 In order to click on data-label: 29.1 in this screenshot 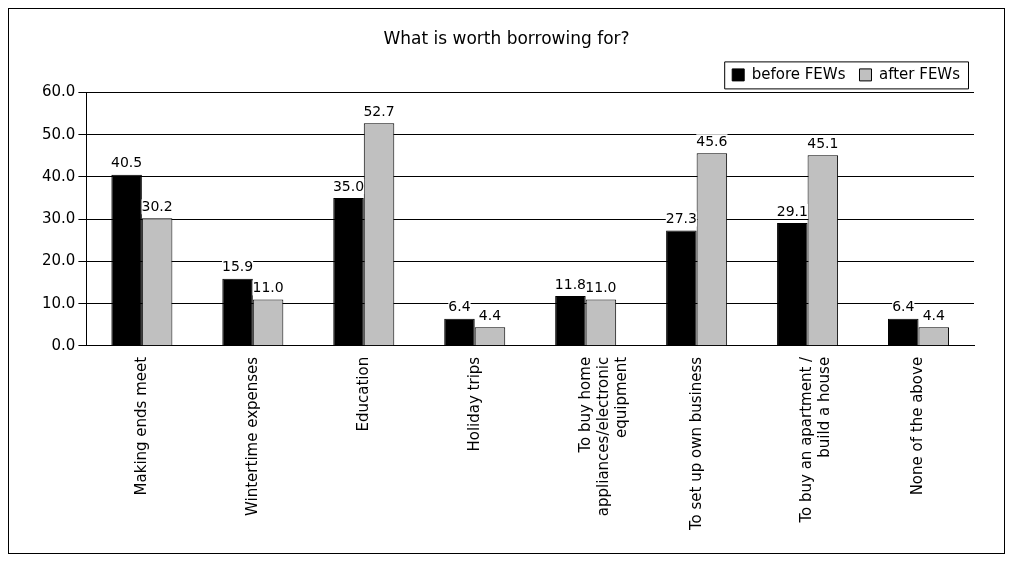, I will do `click(792, 210)`.